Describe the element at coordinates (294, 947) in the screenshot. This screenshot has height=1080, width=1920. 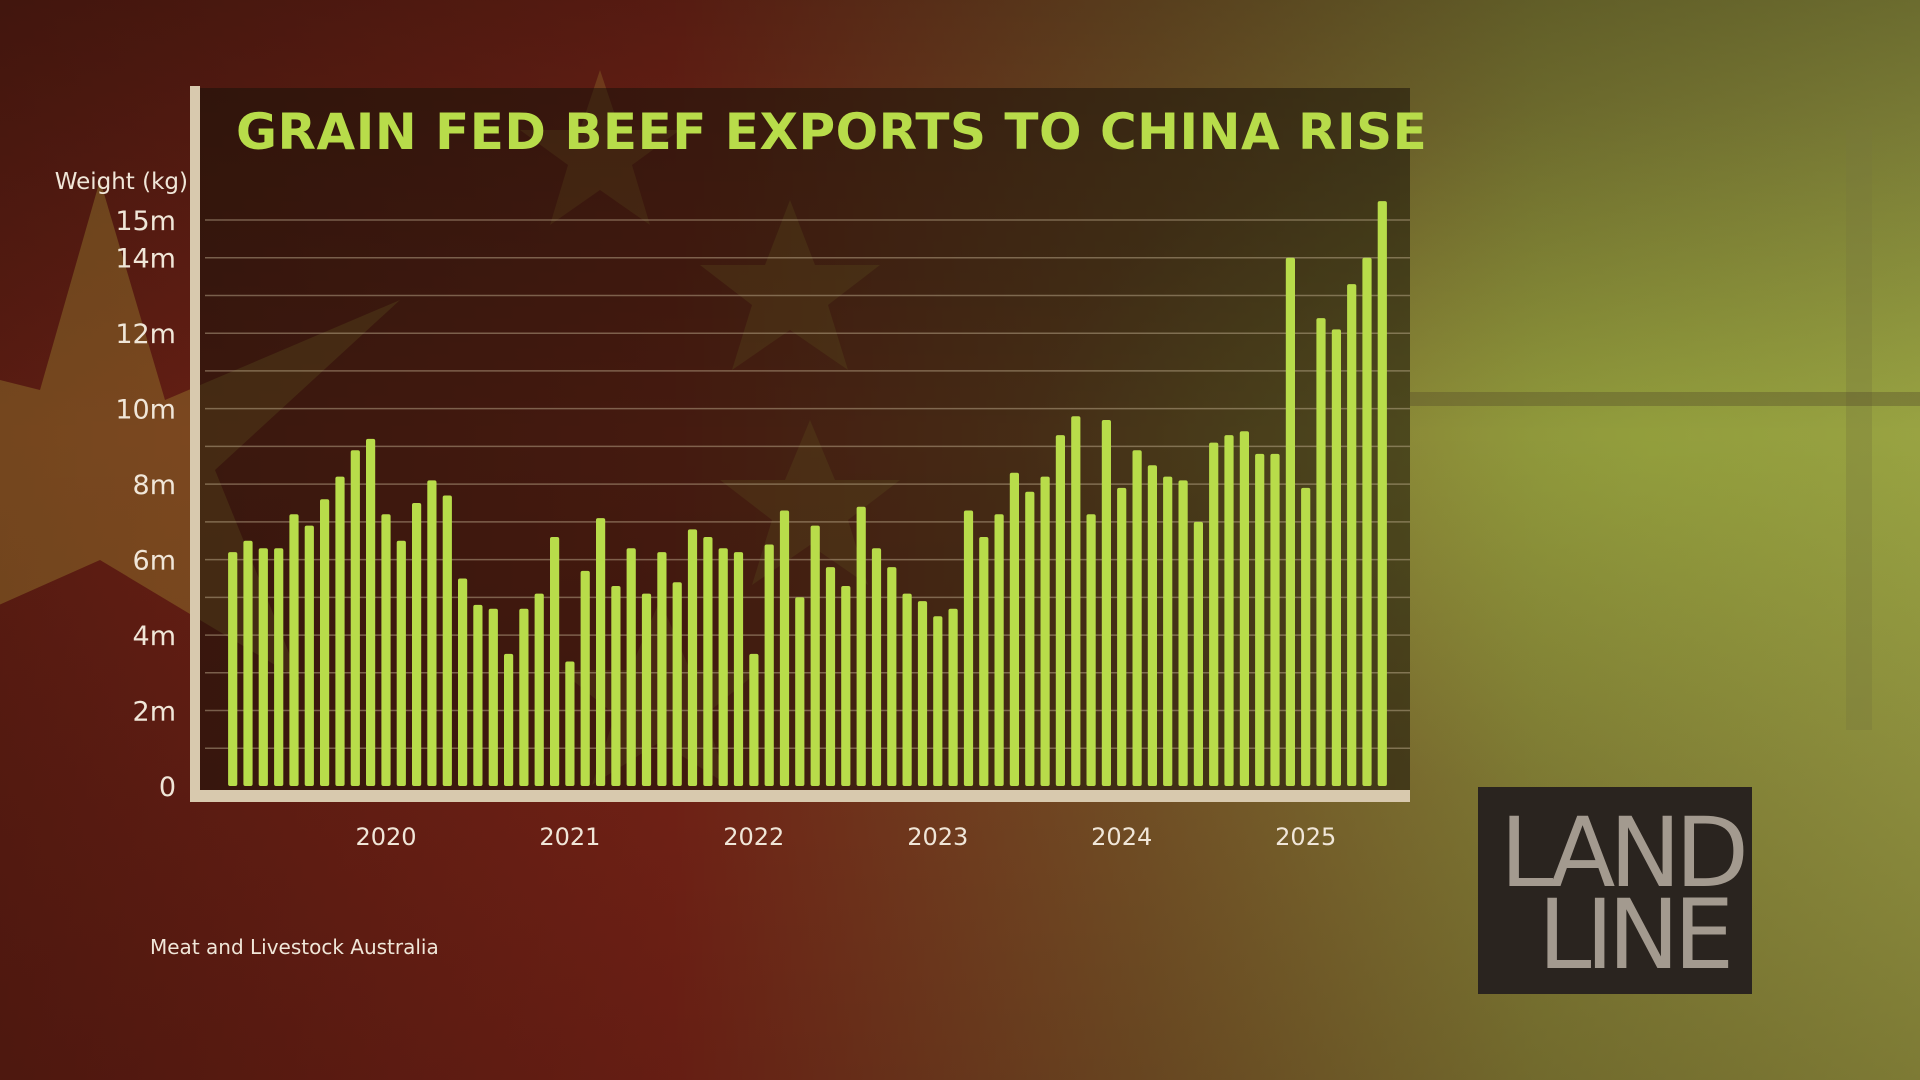
I see `source-credit: Meat and Livestock Australia` at that location.